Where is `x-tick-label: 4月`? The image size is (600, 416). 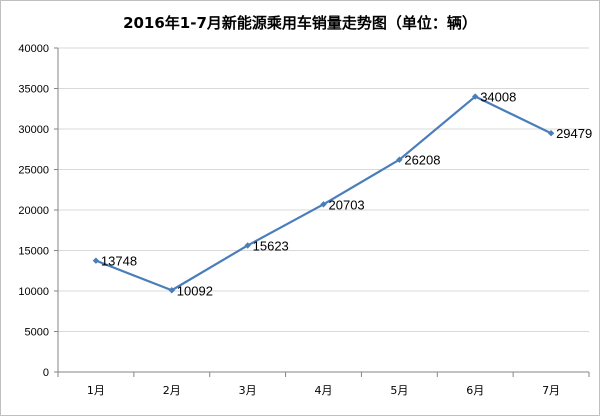 x-tick-label: 4月 is located at coordinates (324, 390).